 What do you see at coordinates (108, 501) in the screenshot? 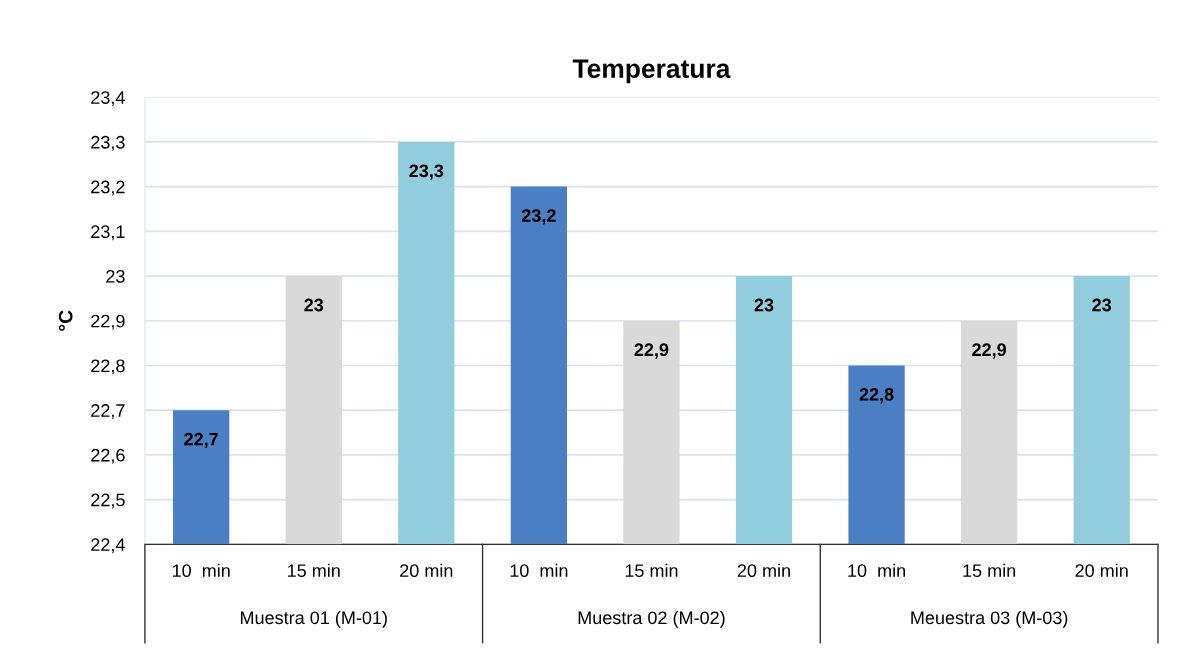
I see `y-tick-label: 22,5` at bounding box center [108, 501].